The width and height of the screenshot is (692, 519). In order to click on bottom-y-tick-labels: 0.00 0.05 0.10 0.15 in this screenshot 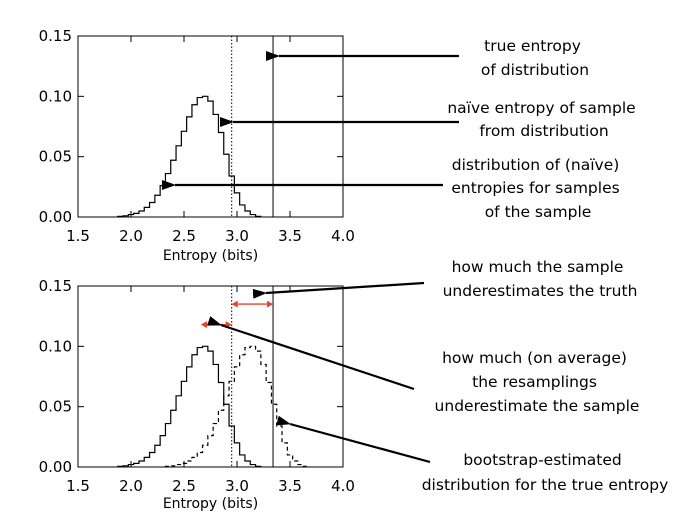, I will do `click(55, 376)`.